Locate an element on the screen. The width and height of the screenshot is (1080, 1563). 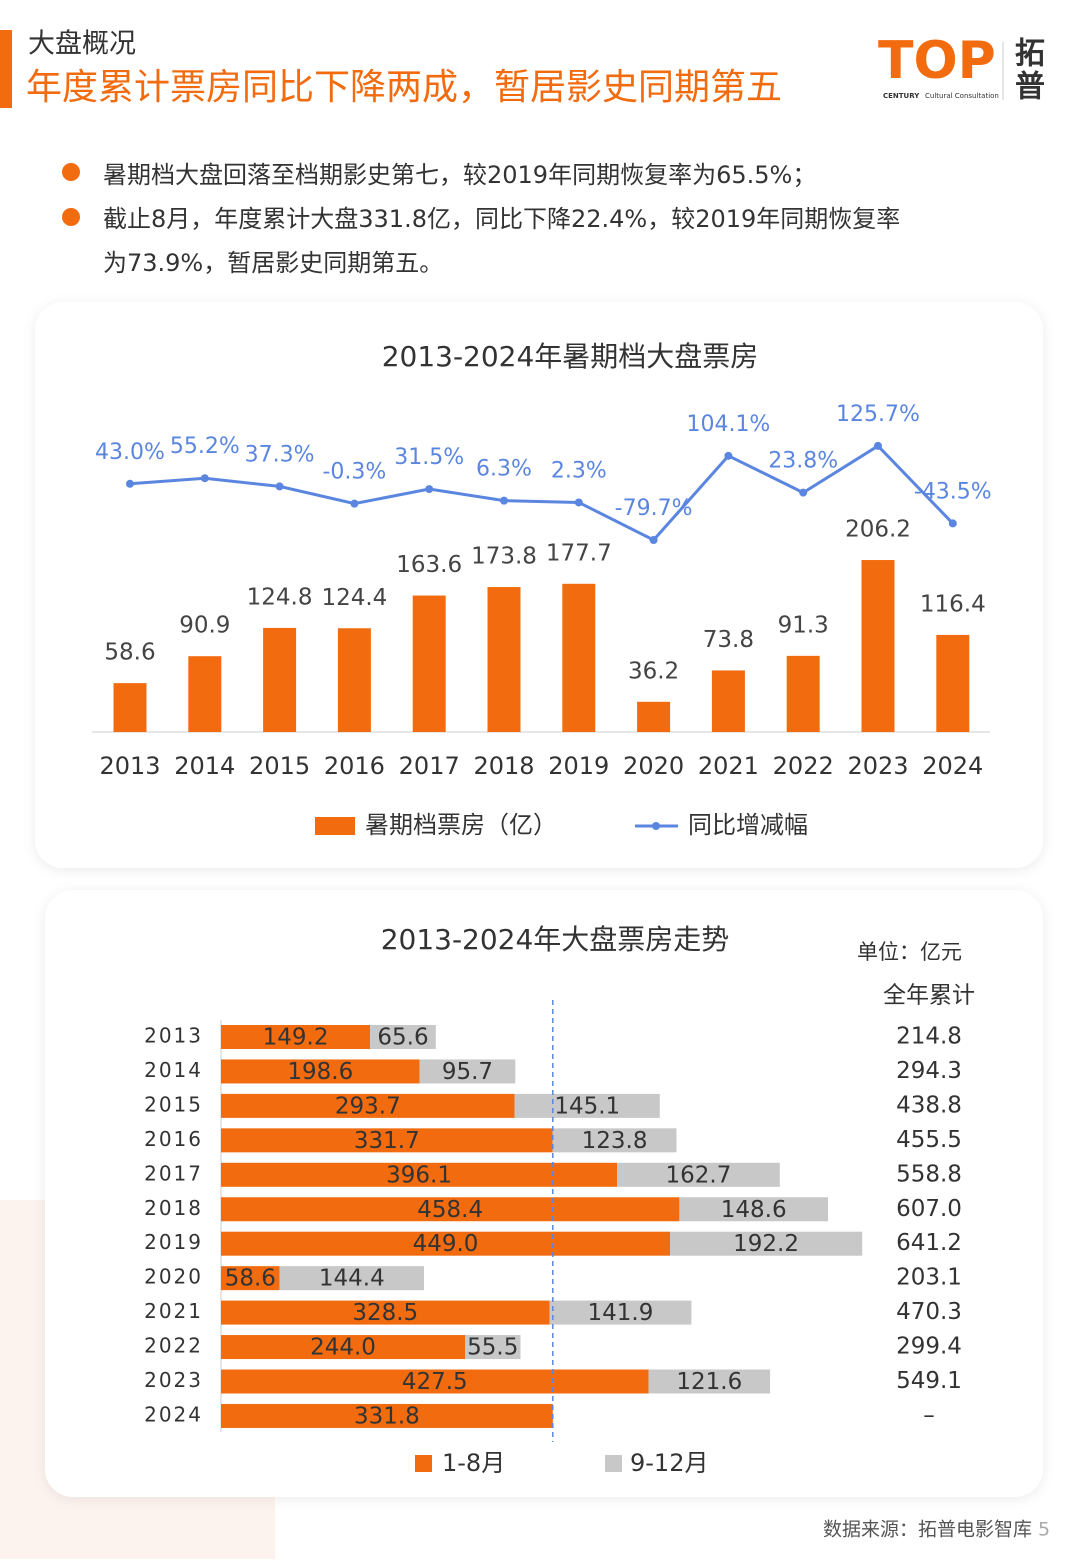
x-tick-label: 2016 is located at coordinates (354, 766).